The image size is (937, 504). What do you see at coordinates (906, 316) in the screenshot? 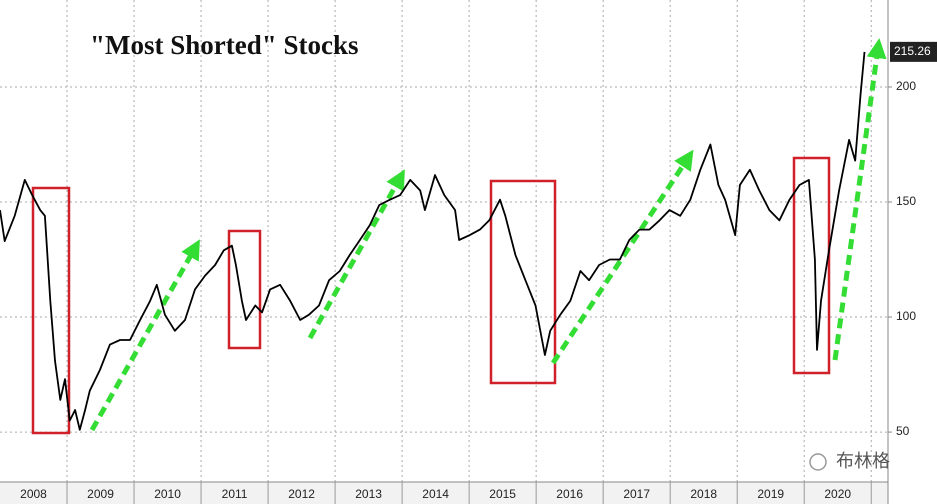
I see `y-tick-label: 100` at bounding box center [906, 316].